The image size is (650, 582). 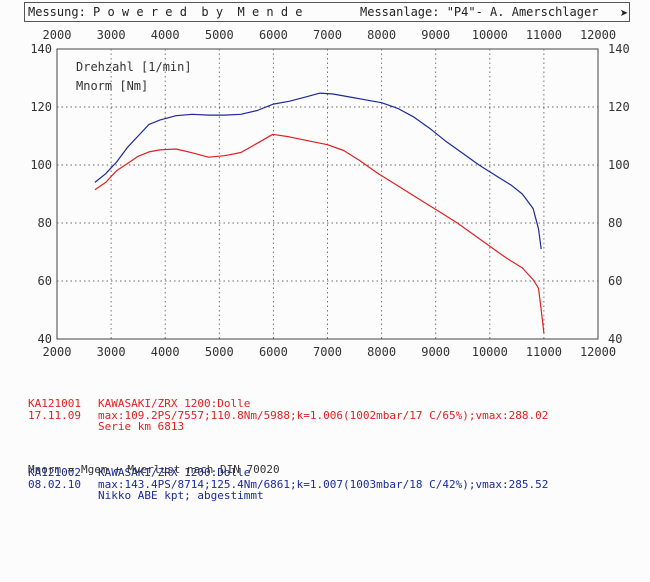 What do you see at coordinates (435, 35) in the screenshot?
I see `x-tick-label-top: 9000` at bounding box center [435, 35].